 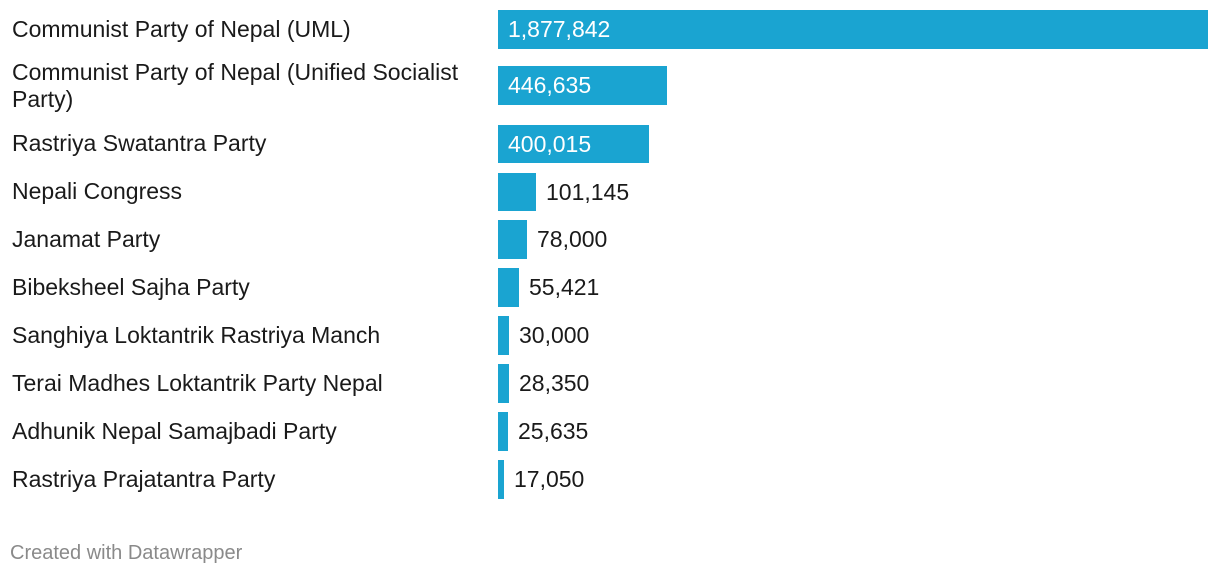 What do you see at coordinates (550, 144) in the screenshot?
I see `value-label: 400,015` at bounding box center [550, 144].